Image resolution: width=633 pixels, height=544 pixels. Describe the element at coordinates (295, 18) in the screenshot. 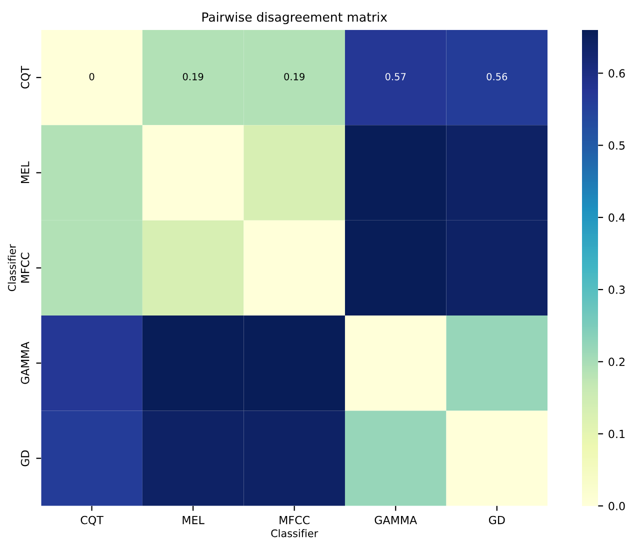

I see `chart-title: Pairwise disagreement matrix` at that location.